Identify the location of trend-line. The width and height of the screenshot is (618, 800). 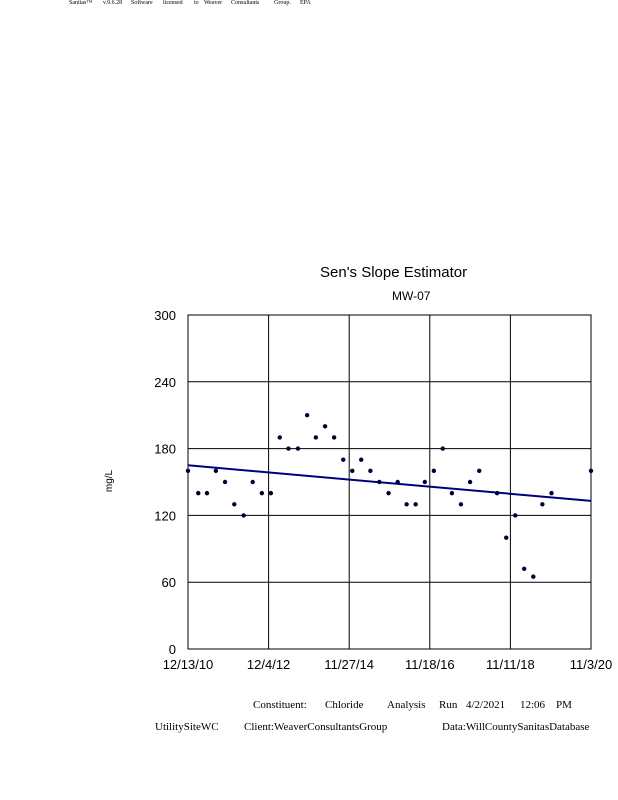
(389, 483).